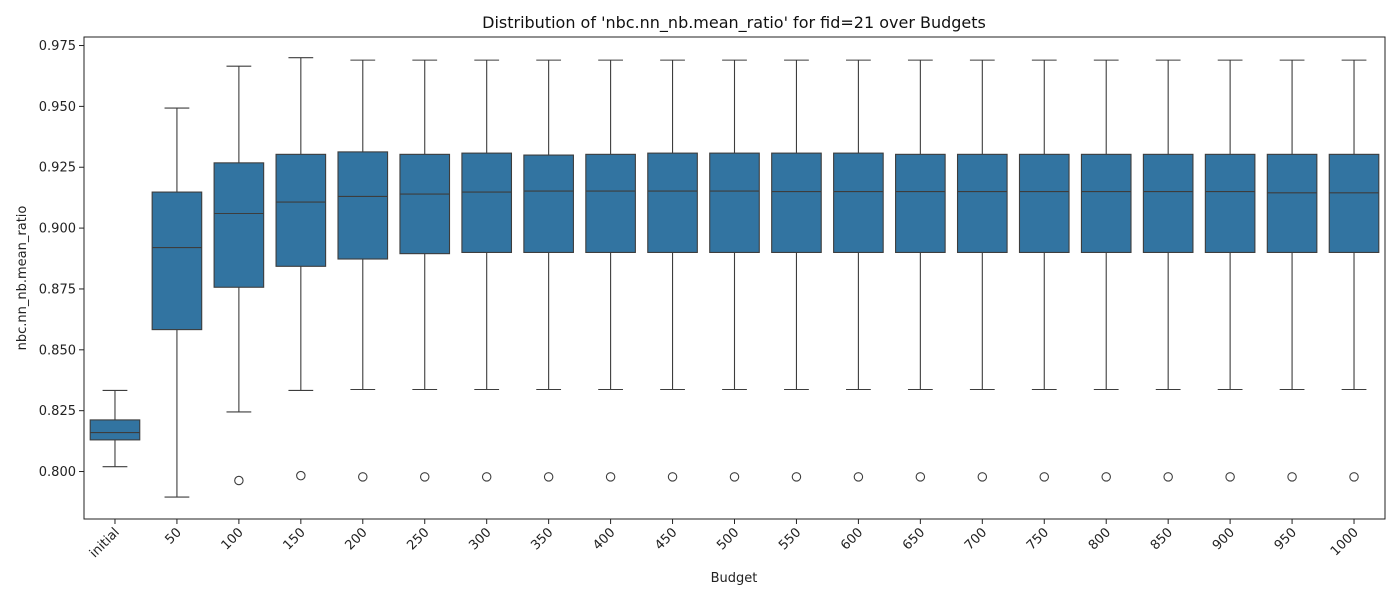 This screenshot has height=600, width=1400. Describe the element at coordinates (914, 539) in the screenshot. I see `x-tick-label: 650` at that location.